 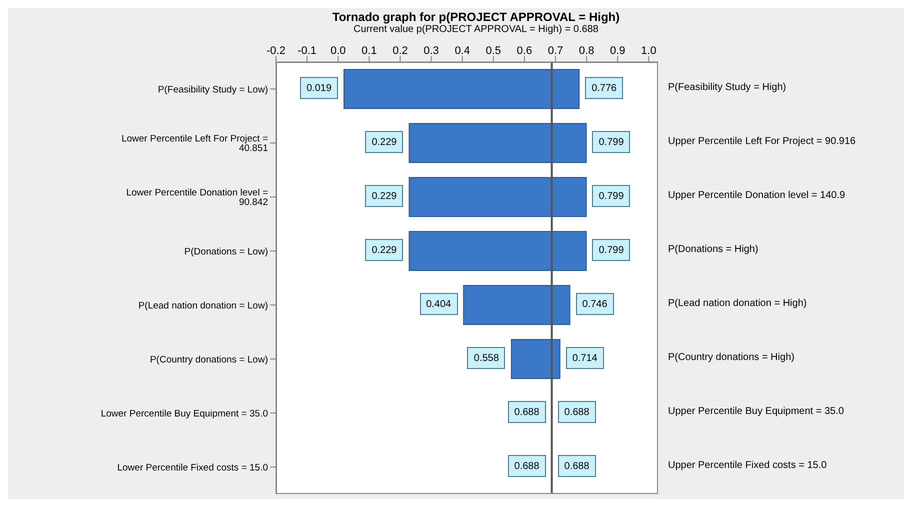 I want to click on text: Upper Percentile Left For Project = 90.916, so click(x=762, y=141).